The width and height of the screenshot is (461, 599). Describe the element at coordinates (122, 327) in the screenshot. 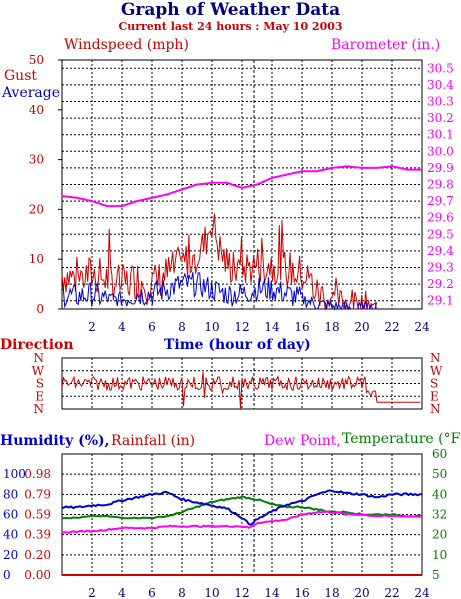

I see `x-tick-label: 4` at that location.